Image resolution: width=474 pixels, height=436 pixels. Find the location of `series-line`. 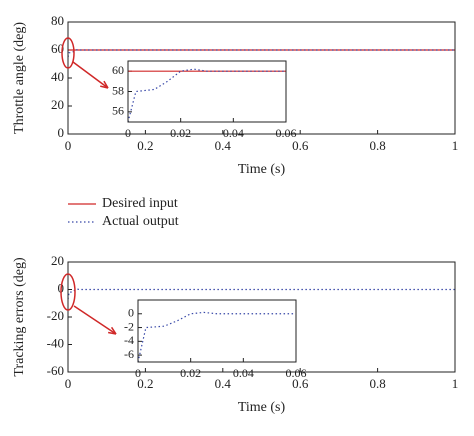

series-line is located at coordinates (261, 53).